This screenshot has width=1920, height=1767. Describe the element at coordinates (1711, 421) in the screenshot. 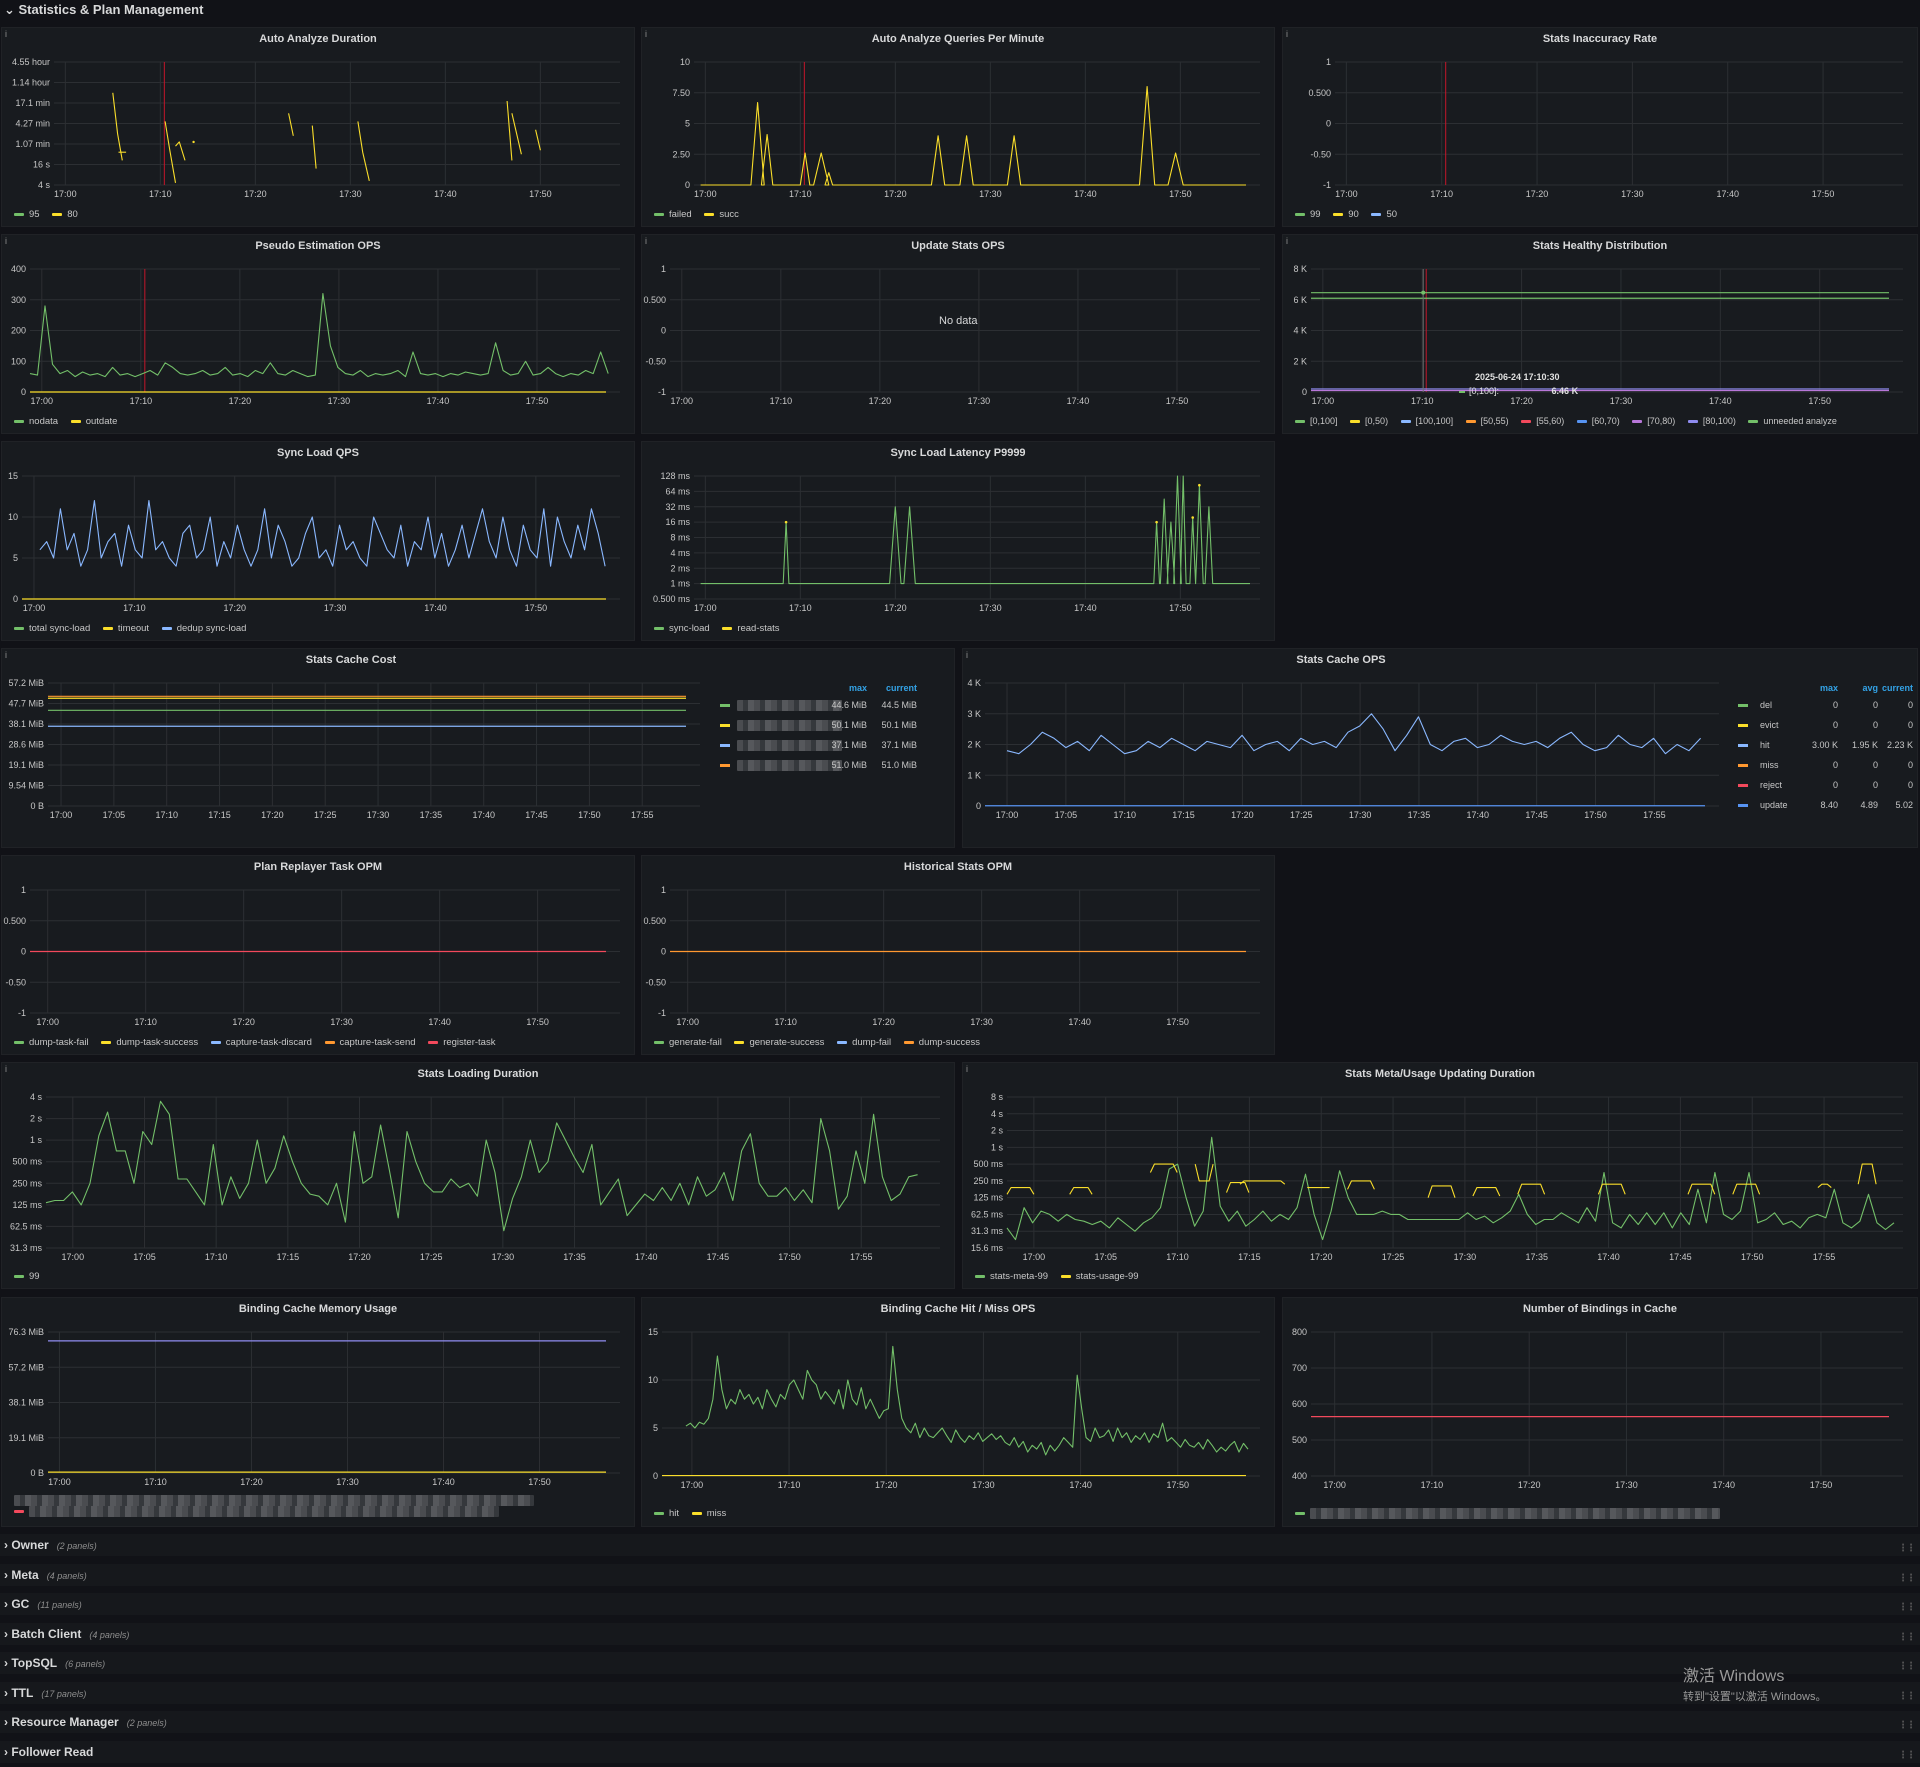

I see `legend-item-80-100: [80,100)` at that location.